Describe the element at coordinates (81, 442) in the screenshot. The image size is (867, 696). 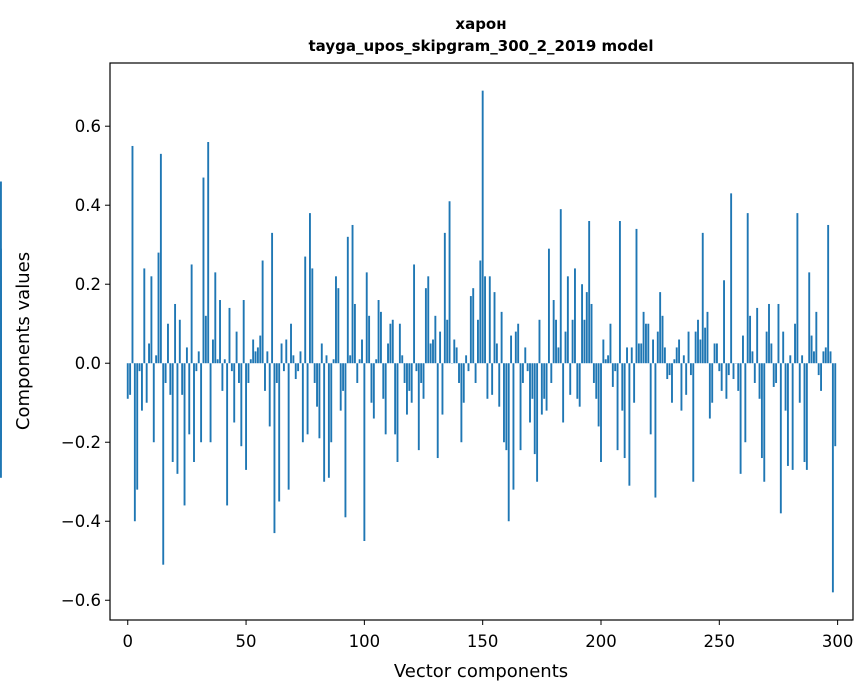
I see `y-tick-label: −0.2` at that location.